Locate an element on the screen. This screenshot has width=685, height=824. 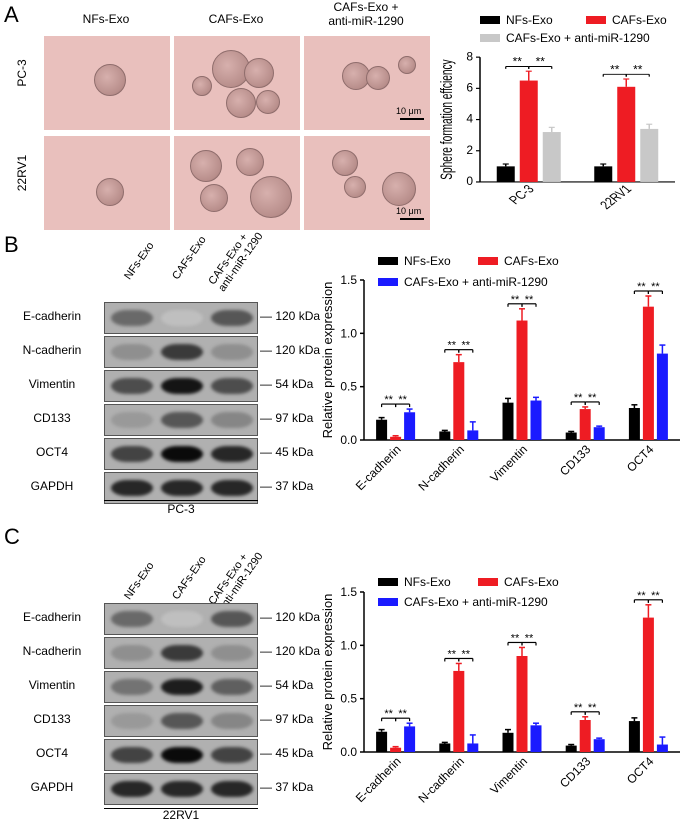
y-tick-label: 8 is located at coordinates (469, 56).